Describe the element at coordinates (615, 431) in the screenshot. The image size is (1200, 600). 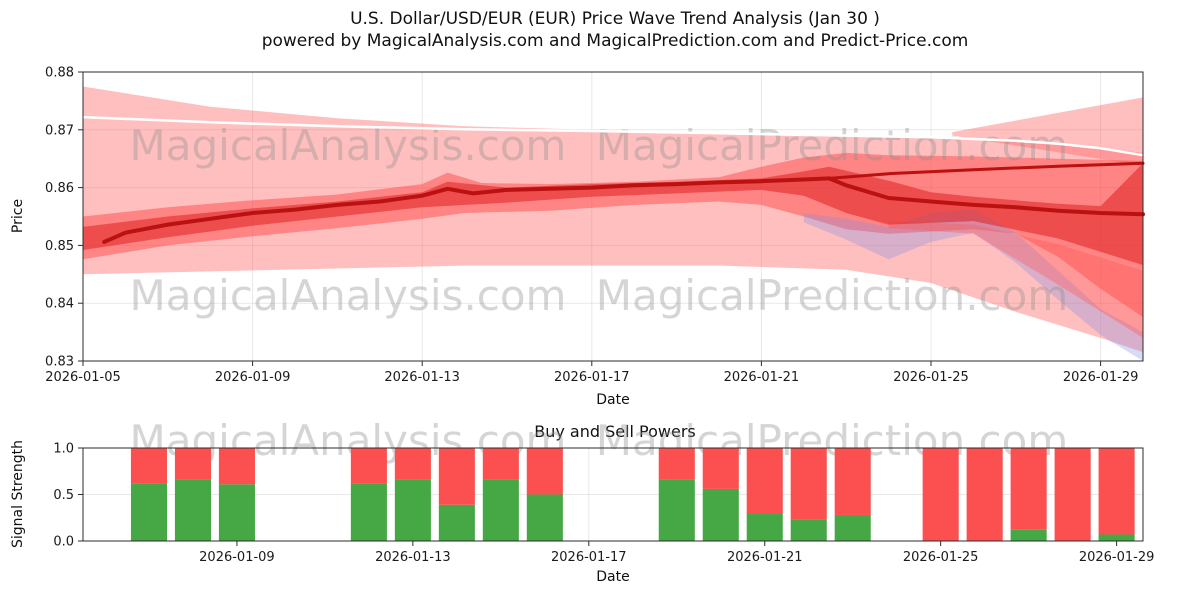
I see `signal-chart-title: Buy and Sell Powers` at that location.